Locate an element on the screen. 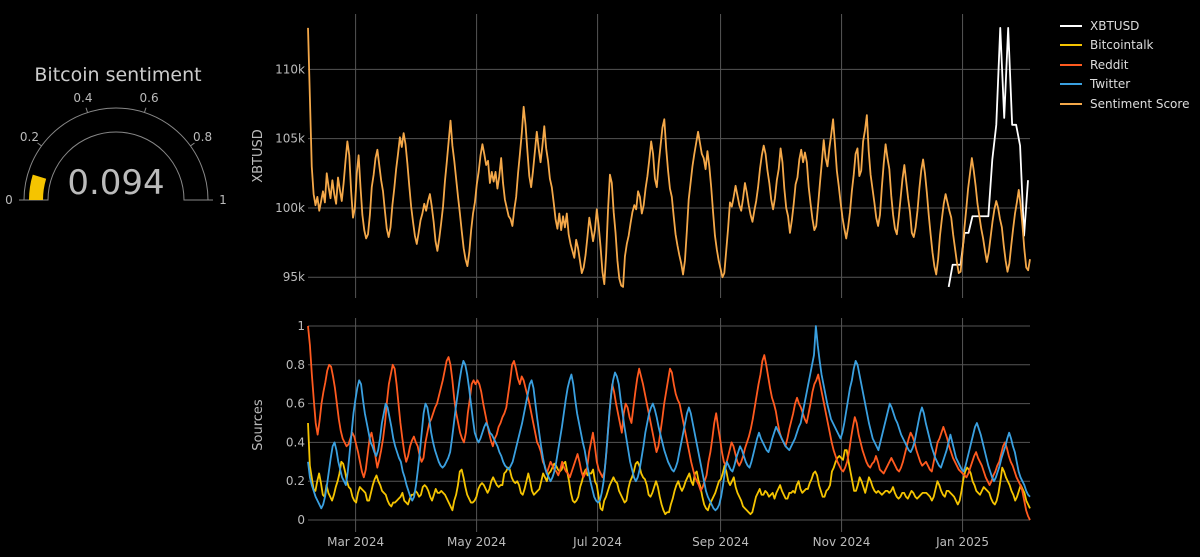  gauge-tick-label: 0.2 is located at coordinates (29, 137).